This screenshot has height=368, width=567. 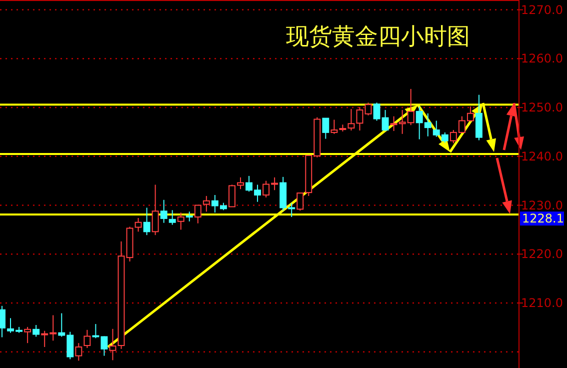 What do you see at coordinates (542, 9) in the screenshot?
I see `y-tick-label: 1270.0` at bounding box center [542, 9].